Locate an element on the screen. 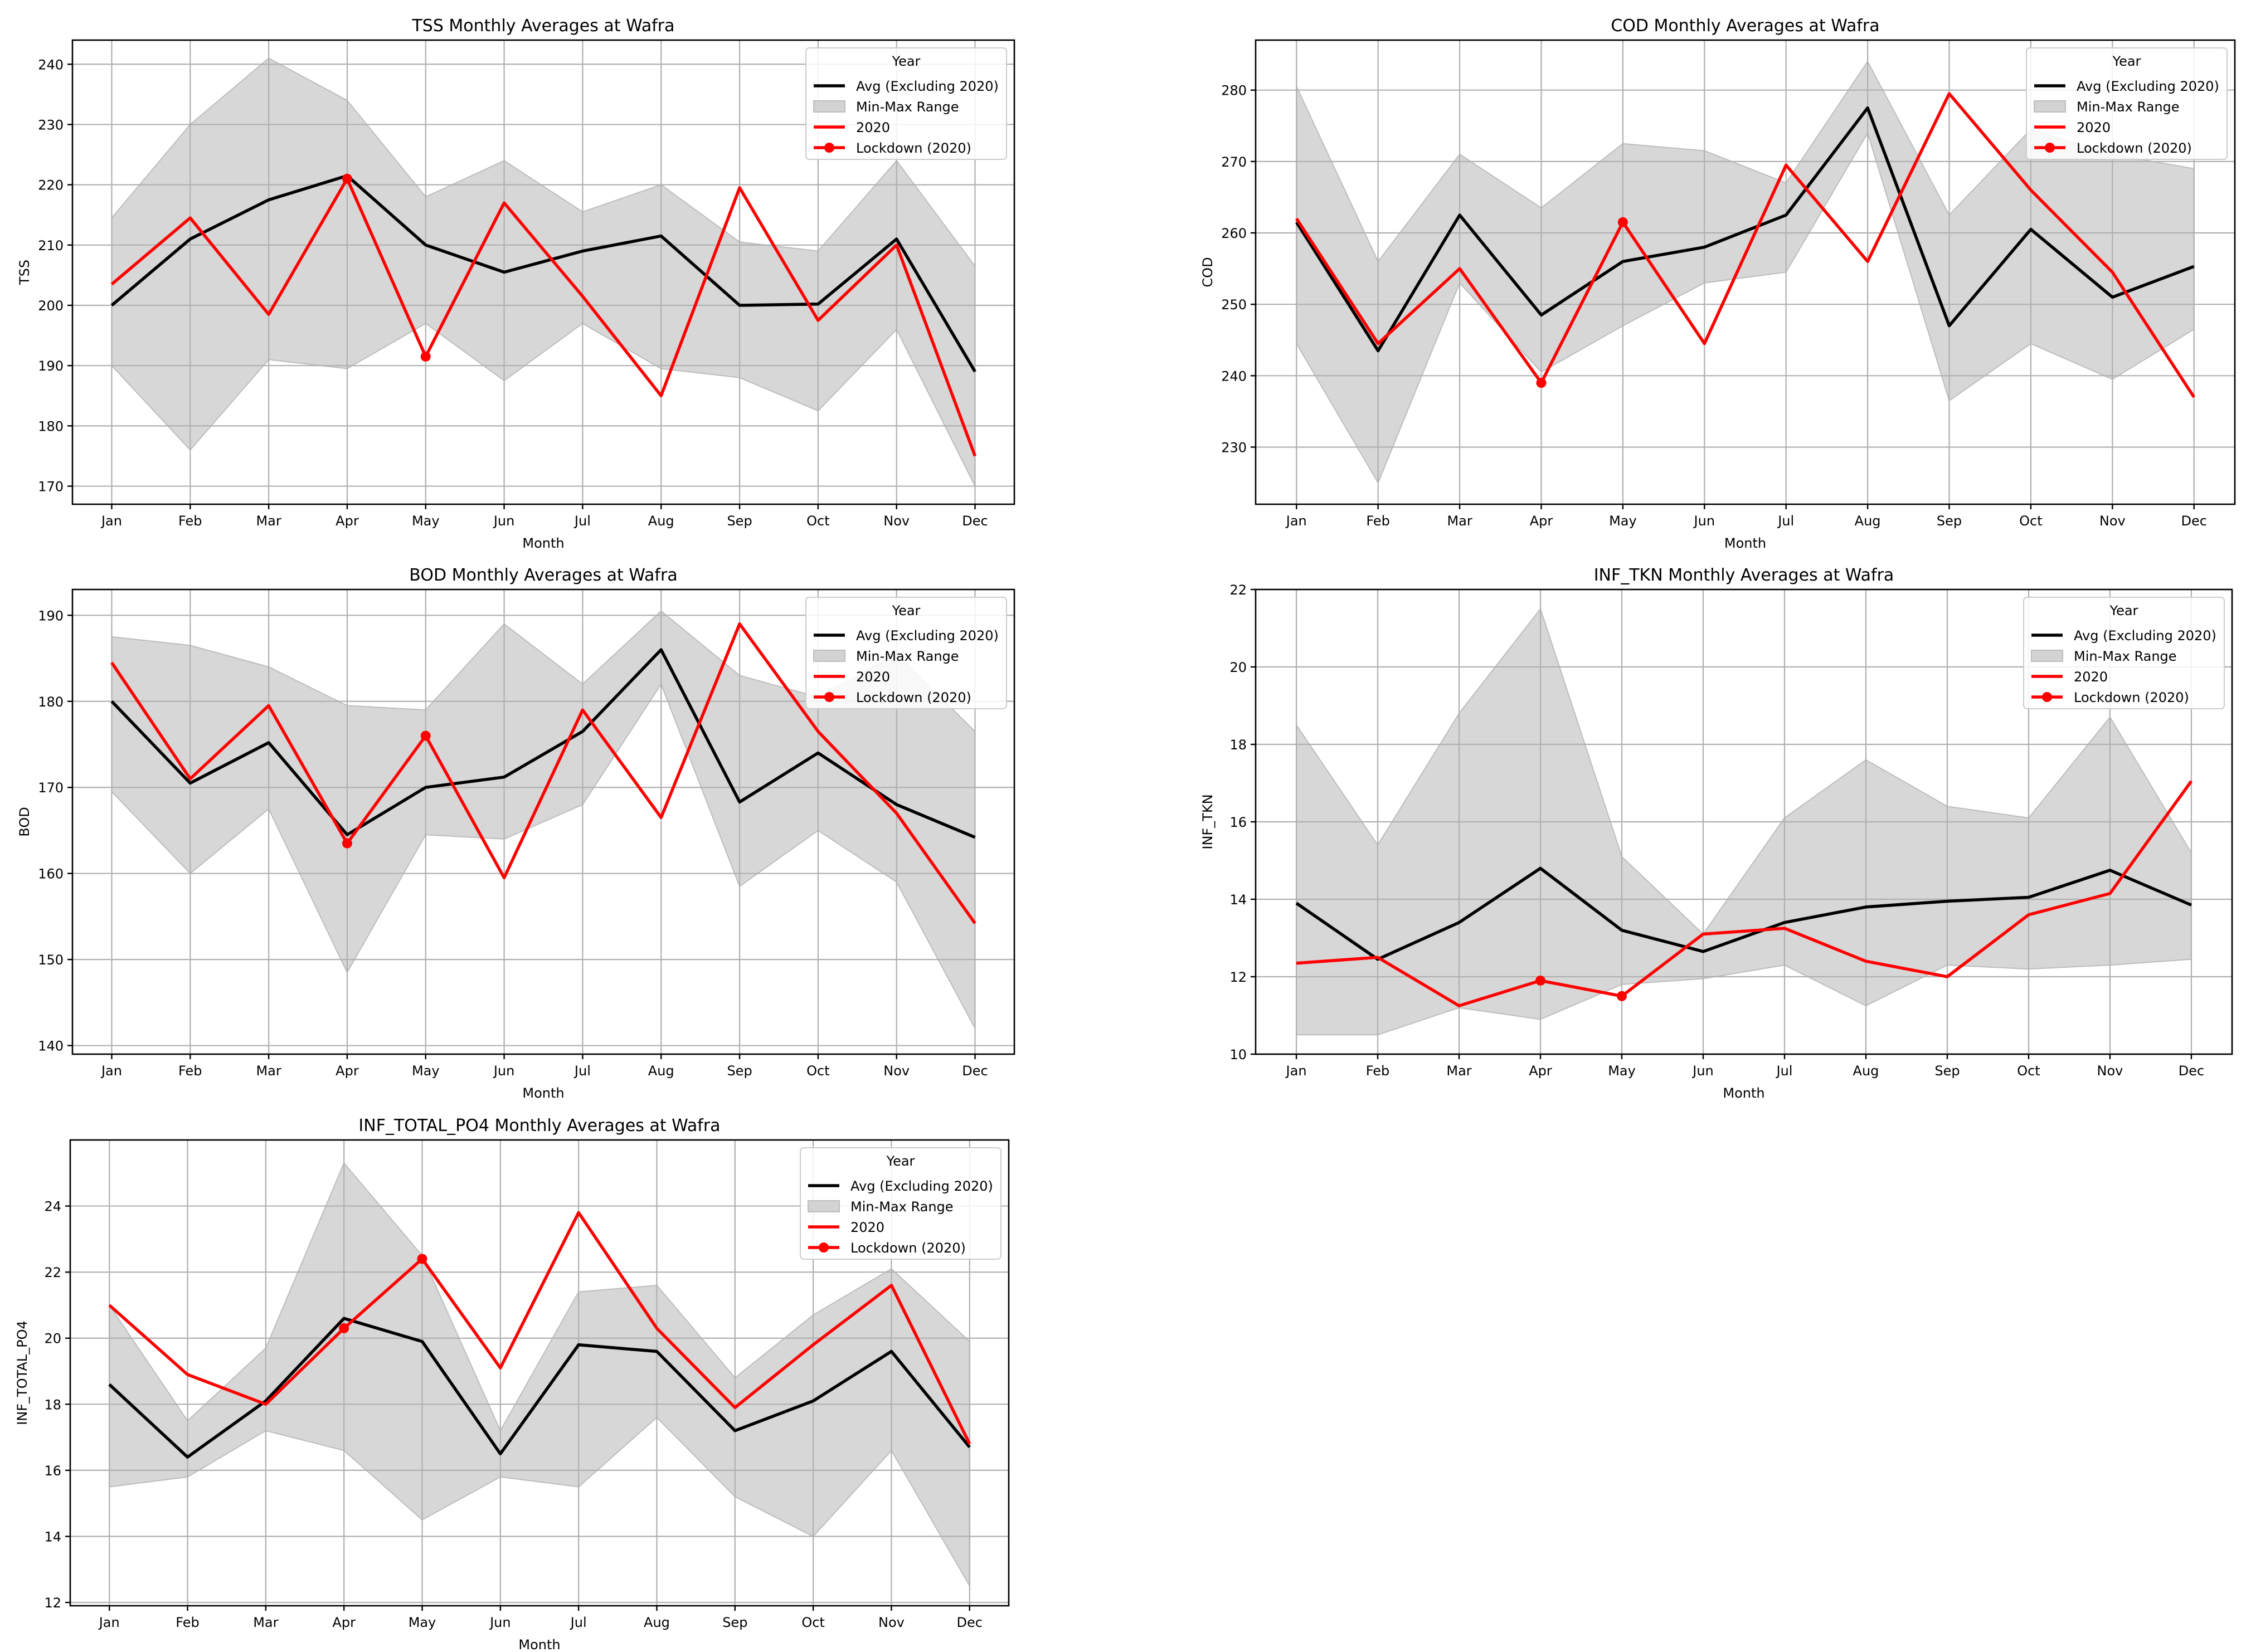 This screenshot has width=2246, height=1652. y-tick-label: 260 is located at coordinates (1234, 233).